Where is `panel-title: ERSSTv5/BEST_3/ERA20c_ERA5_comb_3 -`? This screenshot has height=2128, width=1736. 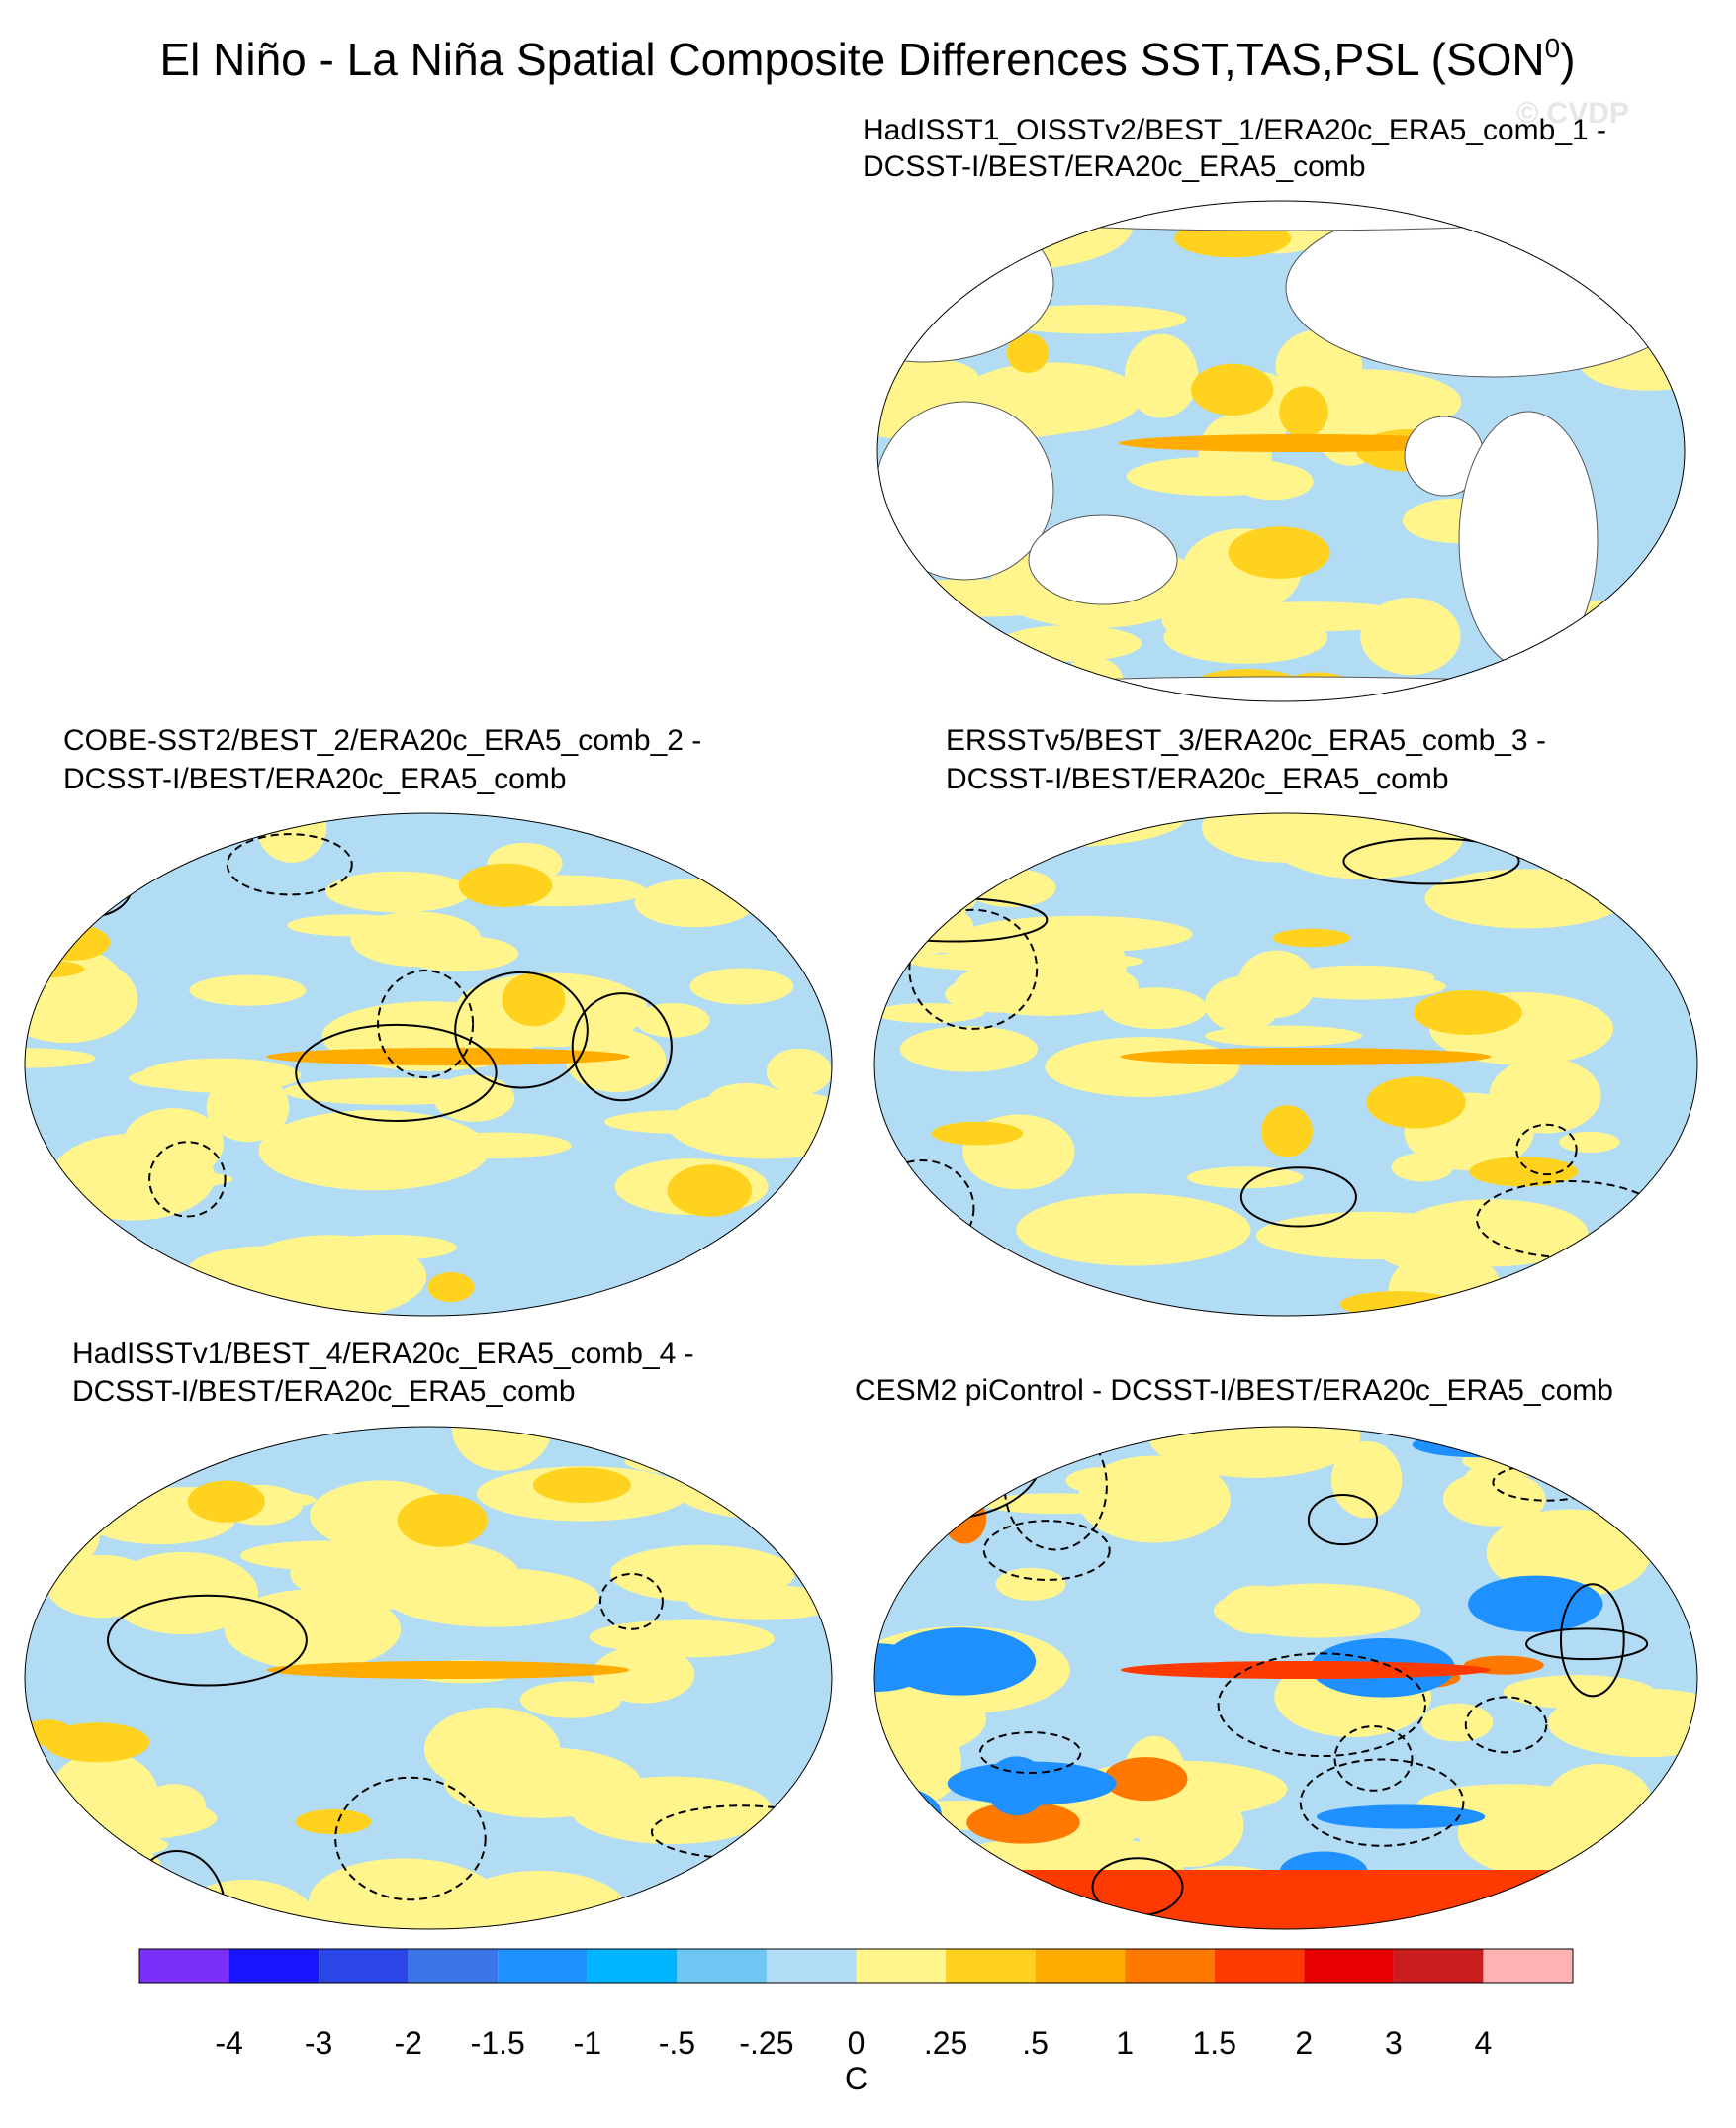 panel-title: ERSSTv5/BEST_3/ERA20c_ERA5_comb_3 - is located at coordinates (1246, 740).